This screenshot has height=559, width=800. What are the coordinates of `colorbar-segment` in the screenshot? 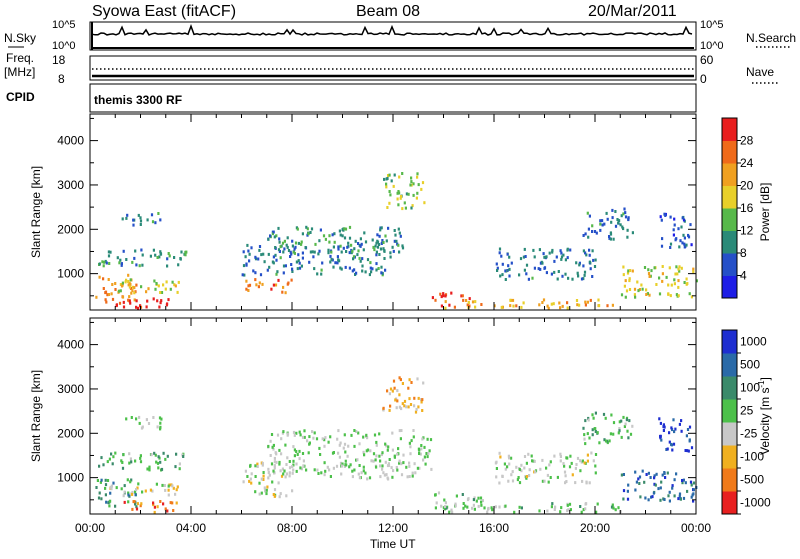 It's located at (729, 388).